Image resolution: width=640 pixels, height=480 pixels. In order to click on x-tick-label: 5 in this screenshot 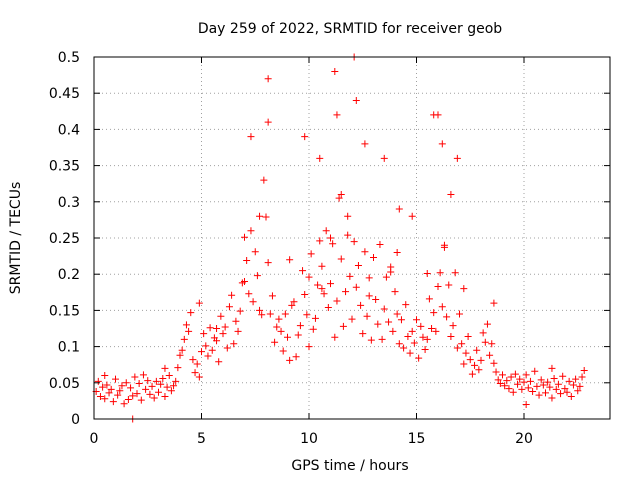, I will do `click(201, 439)`.